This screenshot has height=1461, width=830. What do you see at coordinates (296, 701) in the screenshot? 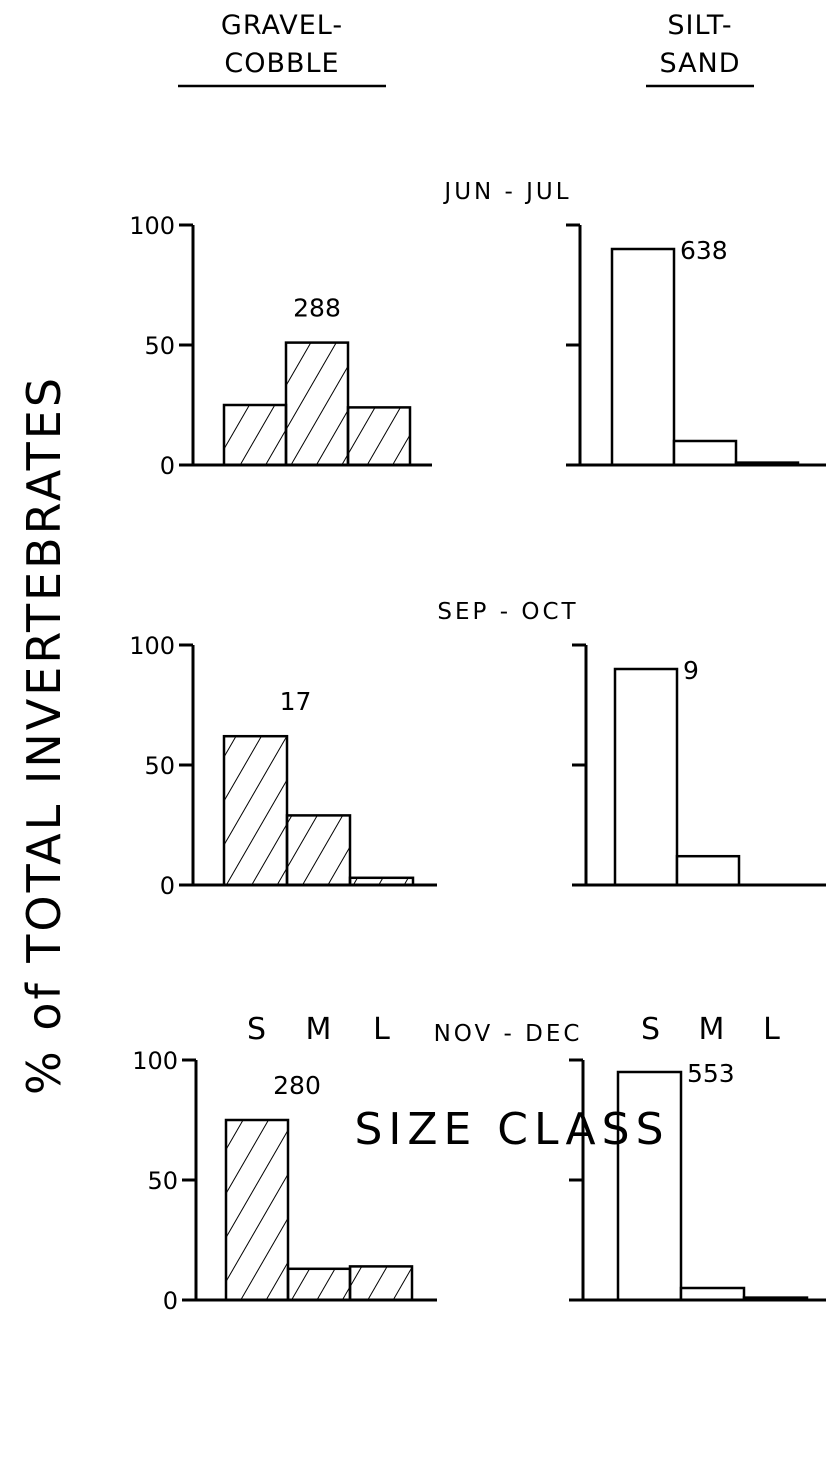
I see `sample-size-label: 17` at bounding box center [296, 701].